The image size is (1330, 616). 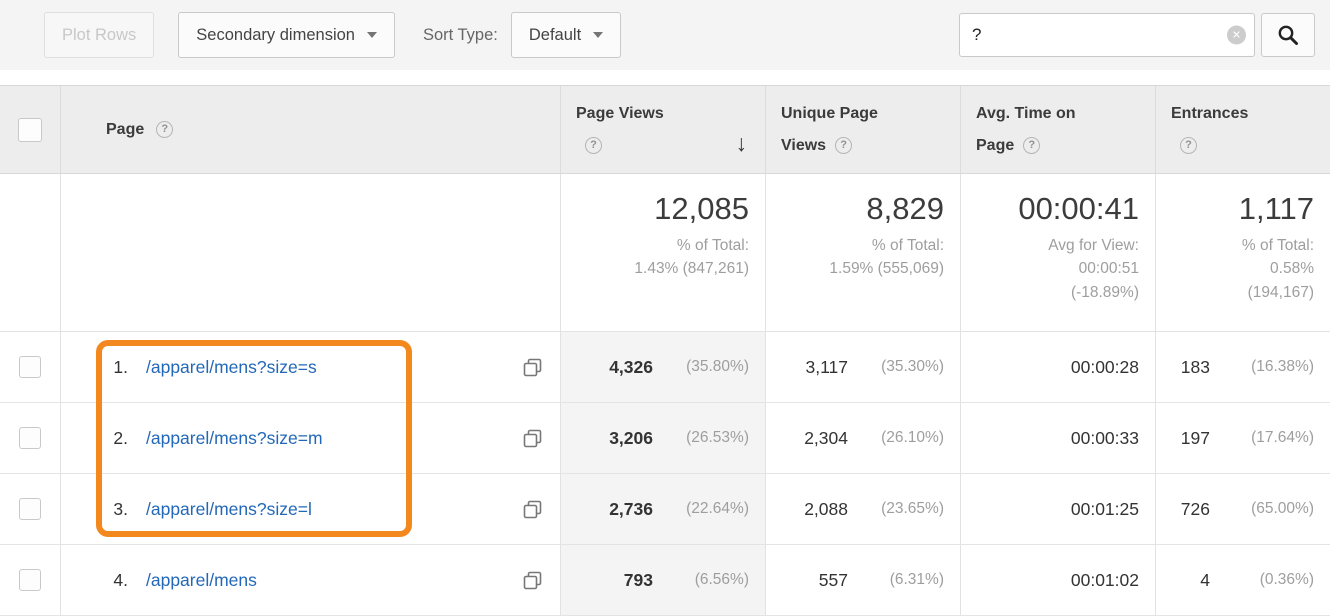 I want to click on page-cell: 1. /apparel/mens?size=s, so click(x=310, y=367).